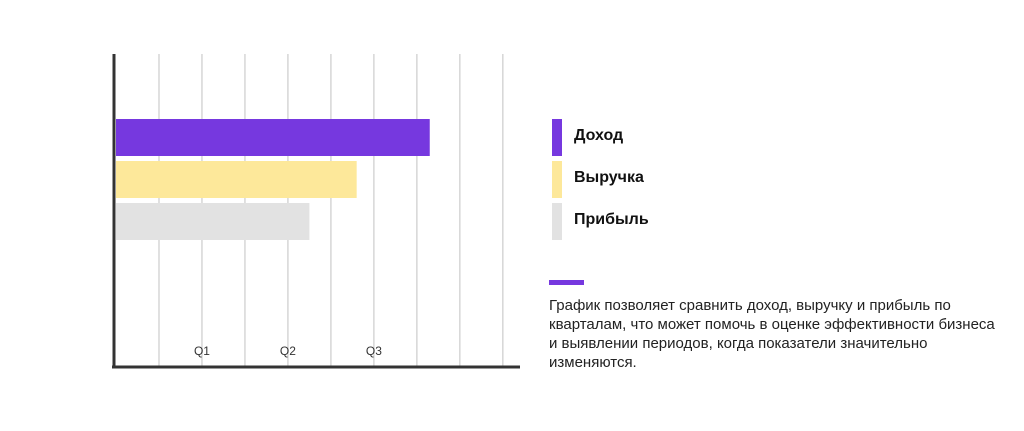 The image size is (1024, 431). Describe the element at coordinates (566, 282) in the screenshot. I see `accent-divider` at that location.